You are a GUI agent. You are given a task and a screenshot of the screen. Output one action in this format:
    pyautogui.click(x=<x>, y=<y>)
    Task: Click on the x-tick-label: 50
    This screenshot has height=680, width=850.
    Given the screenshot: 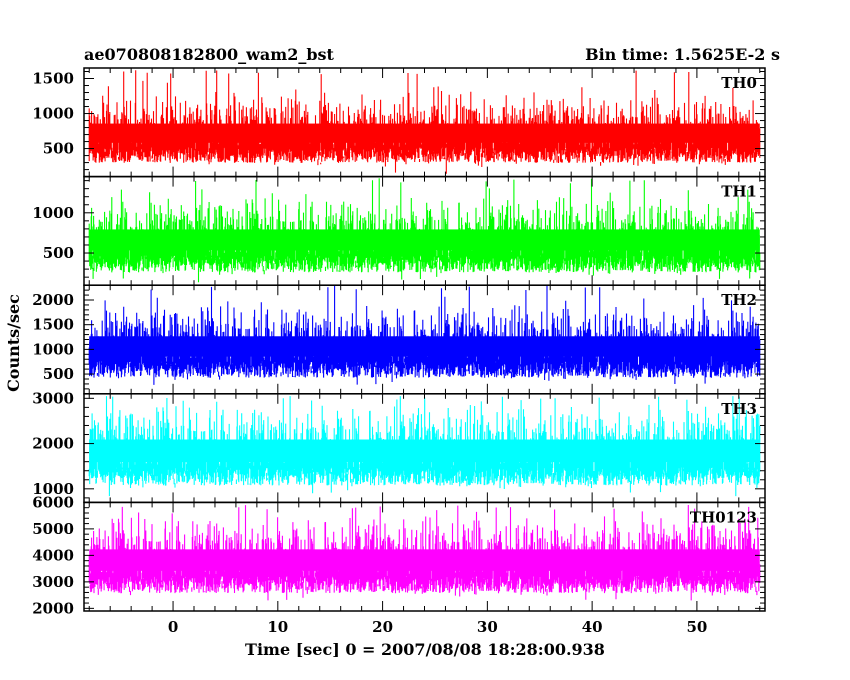 What is the action you would take?
    pyautogui.click(x=696, y=627)
    